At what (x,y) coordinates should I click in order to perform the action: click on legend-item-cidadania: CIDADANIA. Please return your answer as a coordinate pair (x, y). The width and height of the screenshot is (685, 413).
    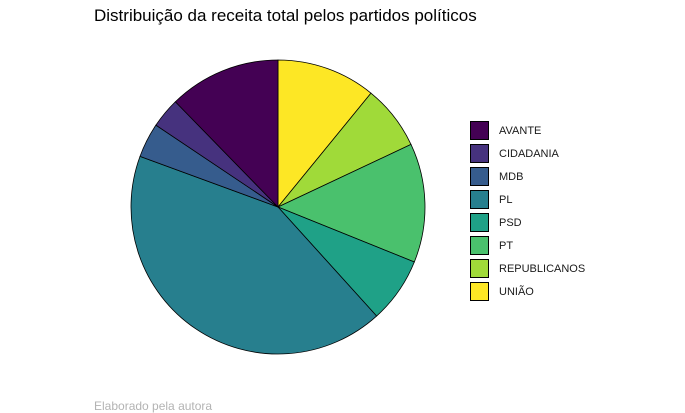
    Looking at the image, I should click on (527, 153).